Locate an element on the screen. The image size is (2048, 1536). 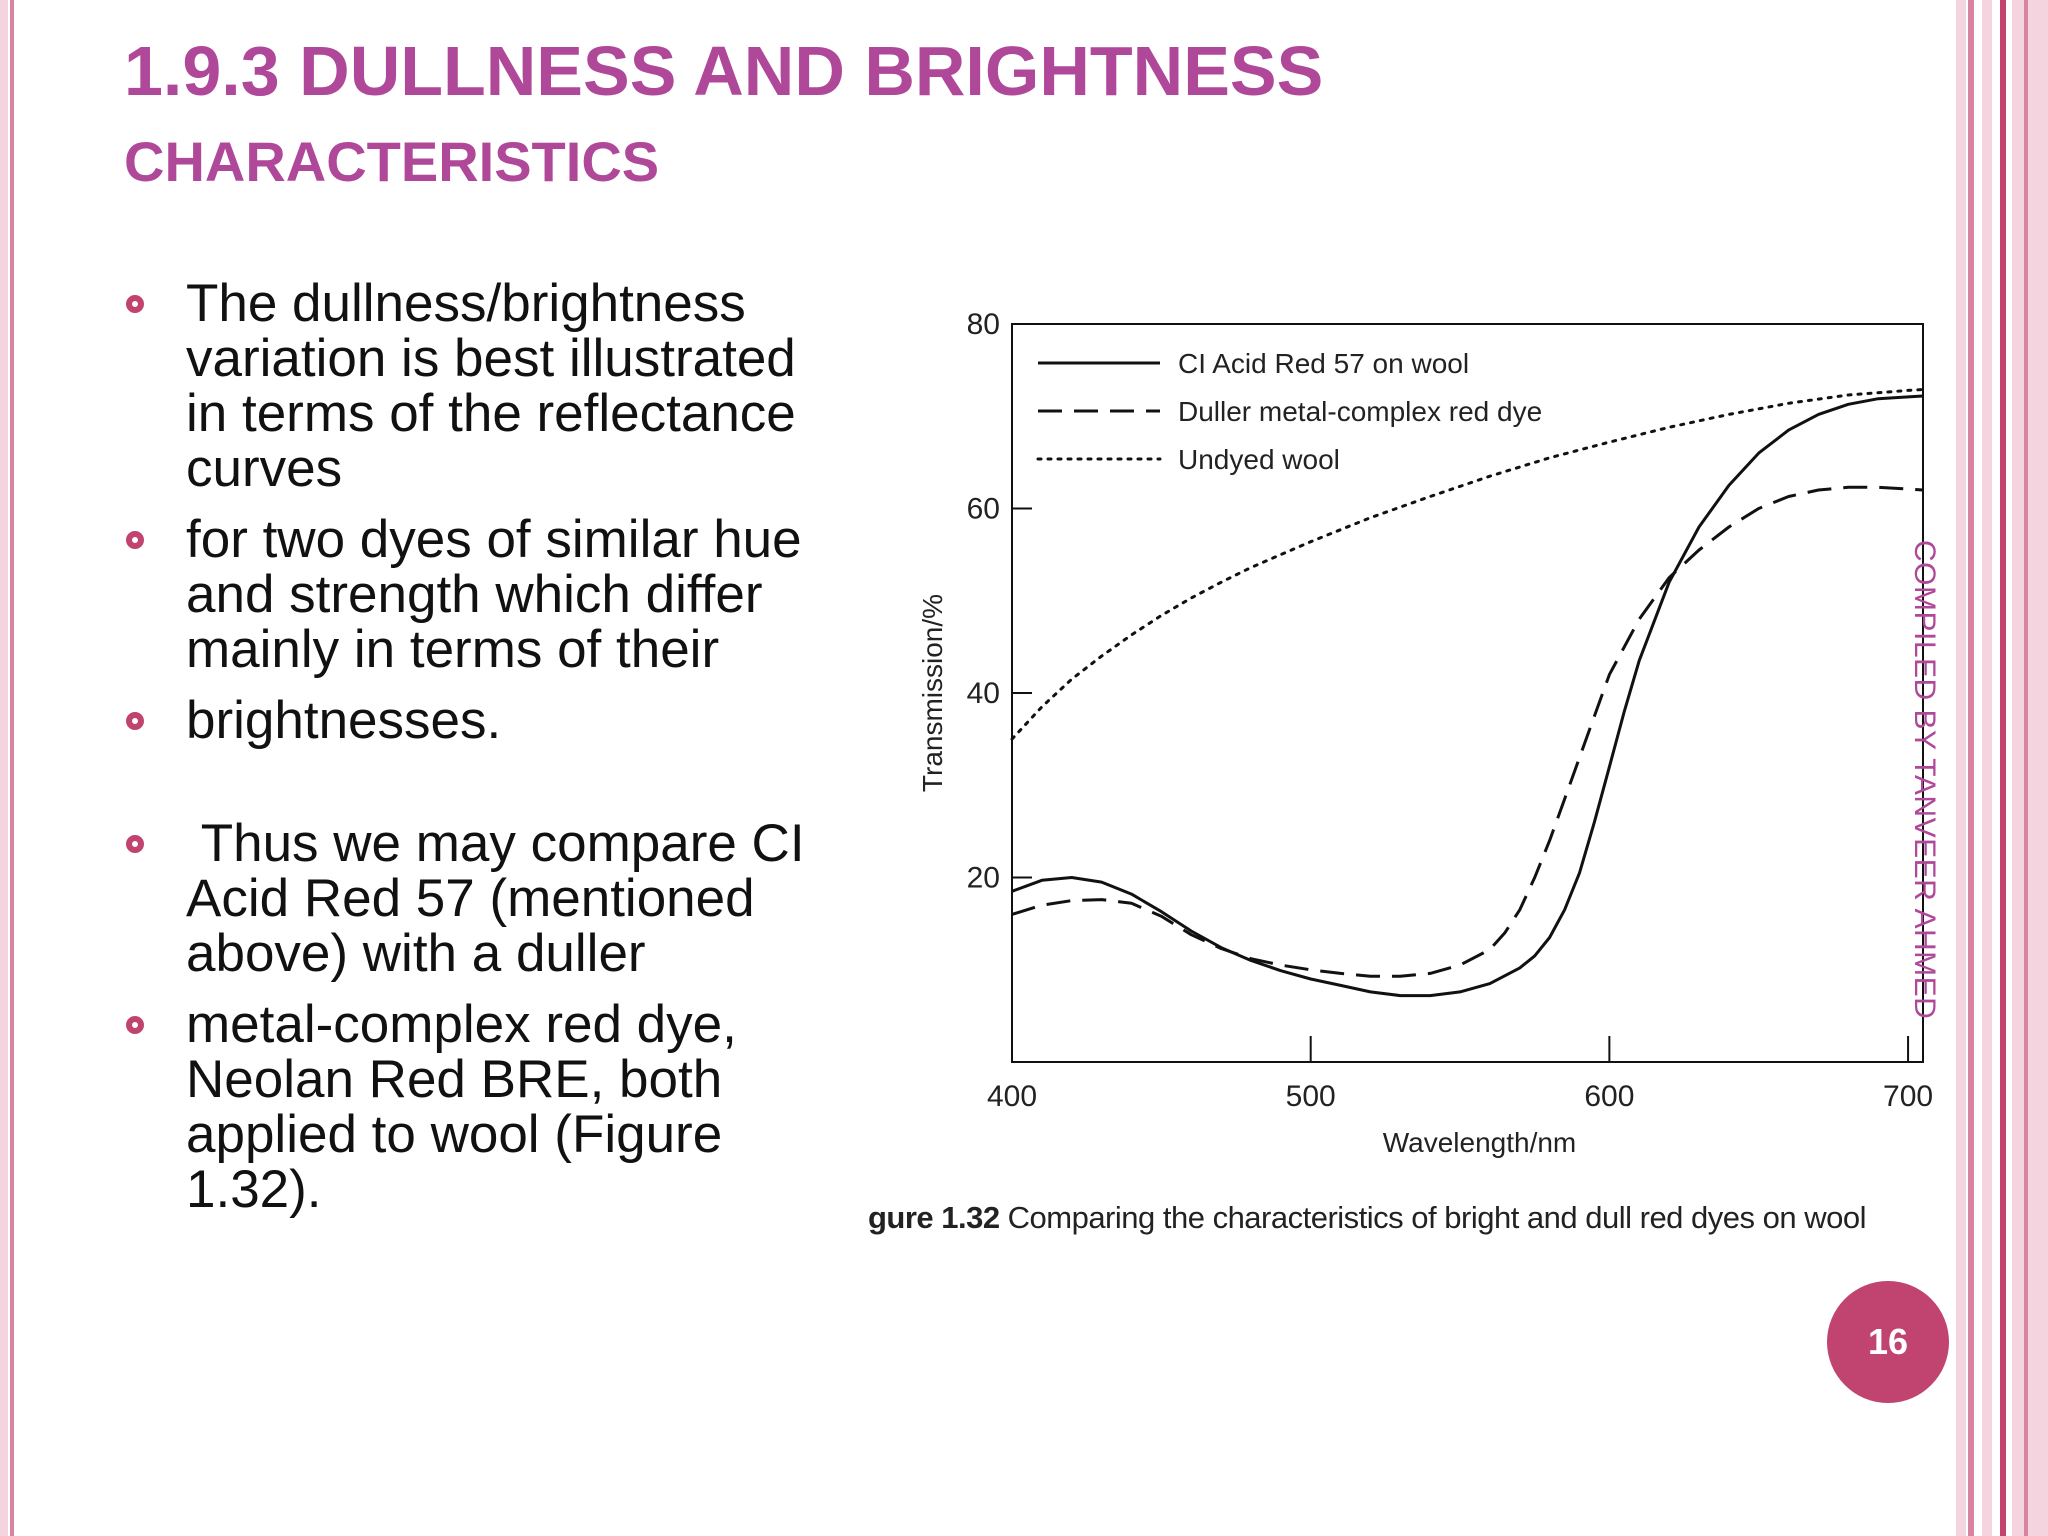
page-number: 16 is located at coordinates (1888, 1341).